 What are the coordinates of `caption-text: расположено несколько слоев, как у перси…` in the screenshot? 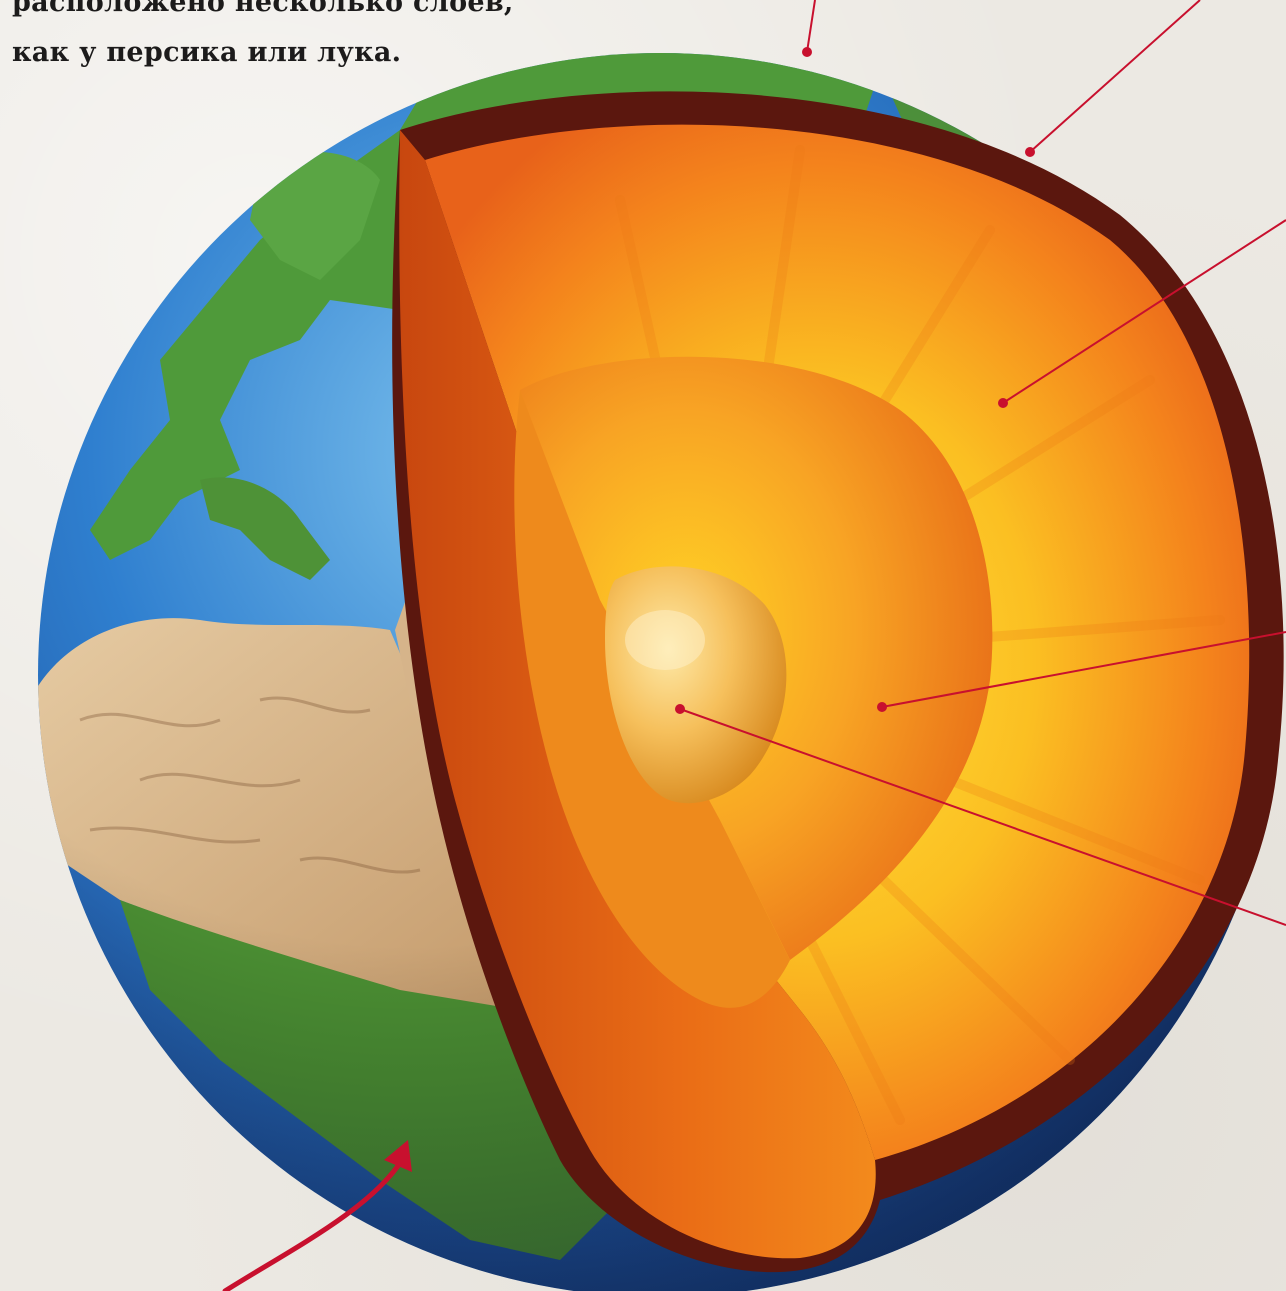 It's located at (272, 39).